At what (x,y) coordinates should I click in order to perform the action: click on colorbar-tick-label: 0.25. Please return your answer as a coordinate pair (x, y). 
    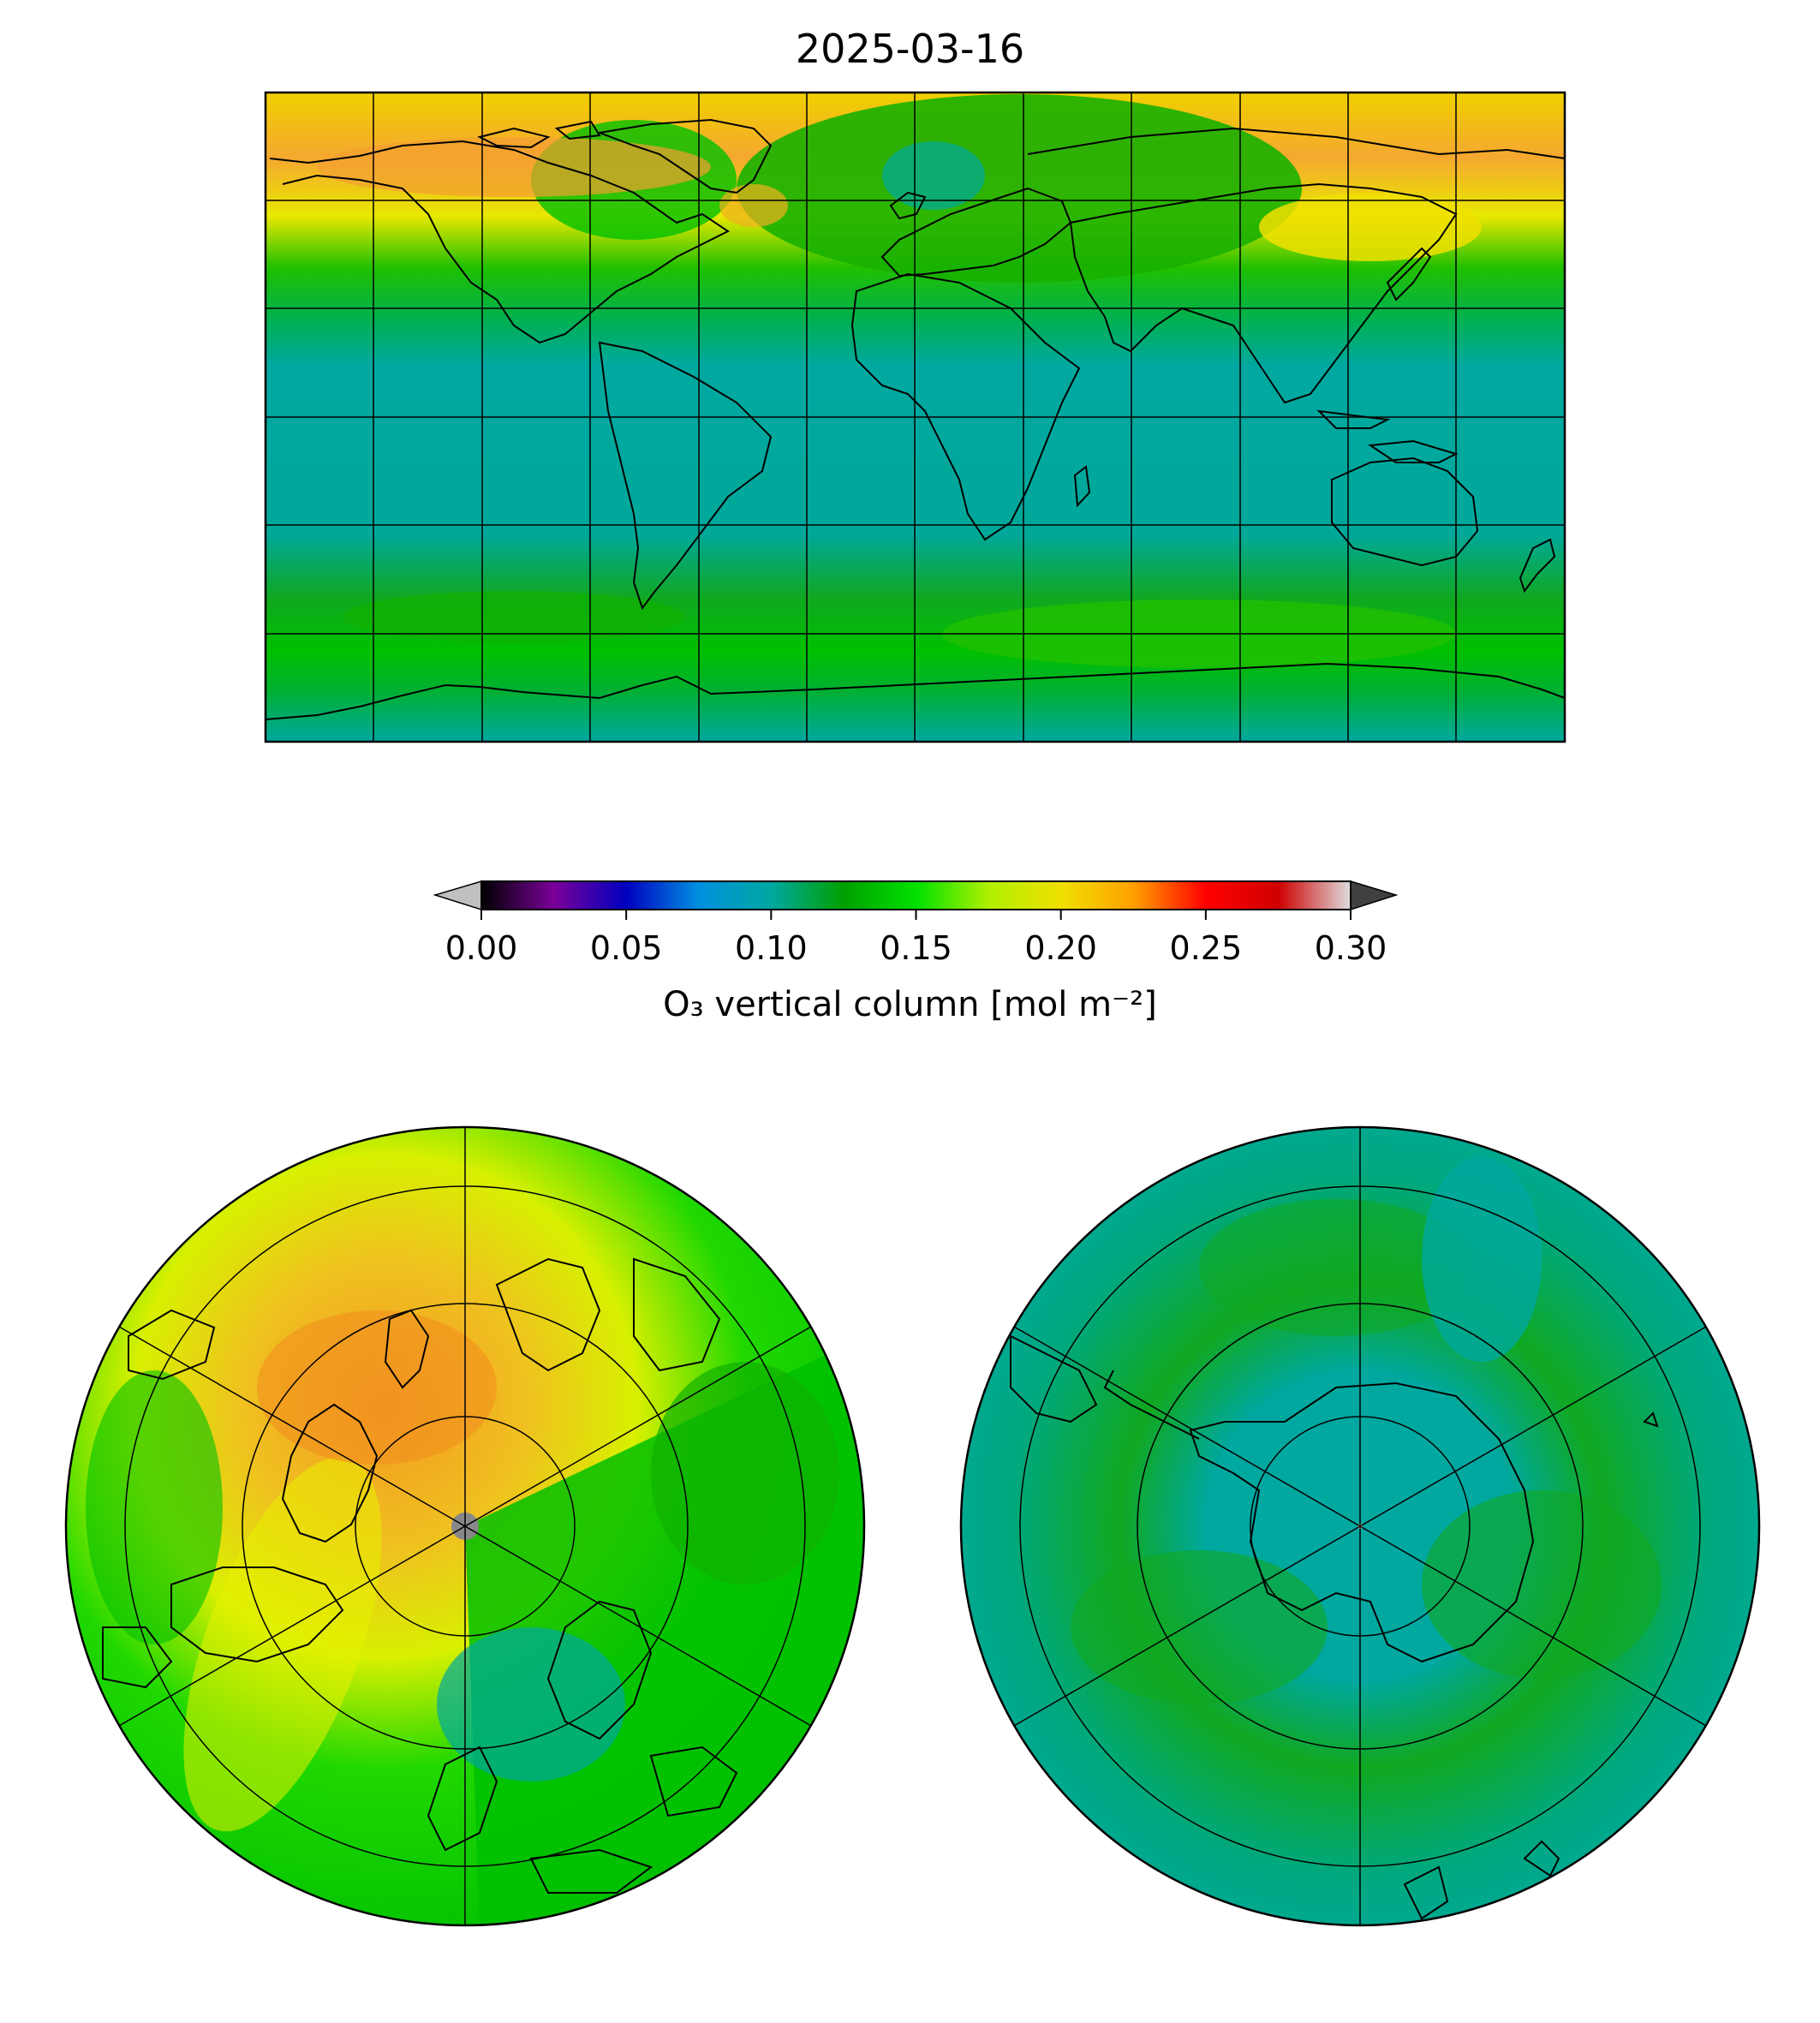
    Looking at the image, I should click on (1206, 948).